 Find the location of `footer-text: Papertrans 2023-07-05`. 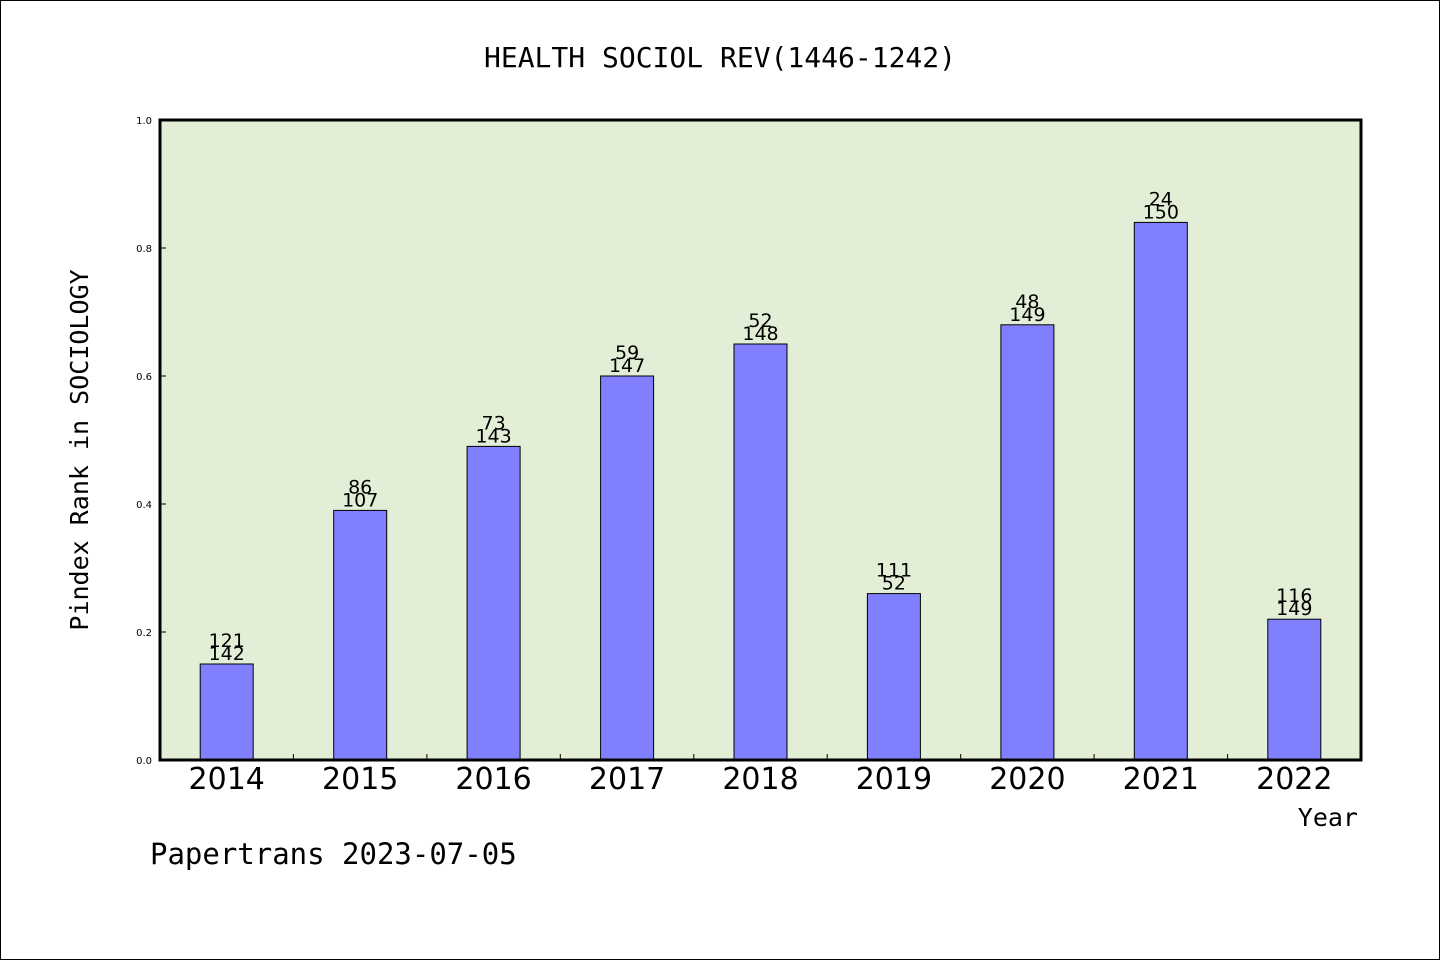

footer-text: Papertrans 2023-07-05 is located at coordinates (333, 854).